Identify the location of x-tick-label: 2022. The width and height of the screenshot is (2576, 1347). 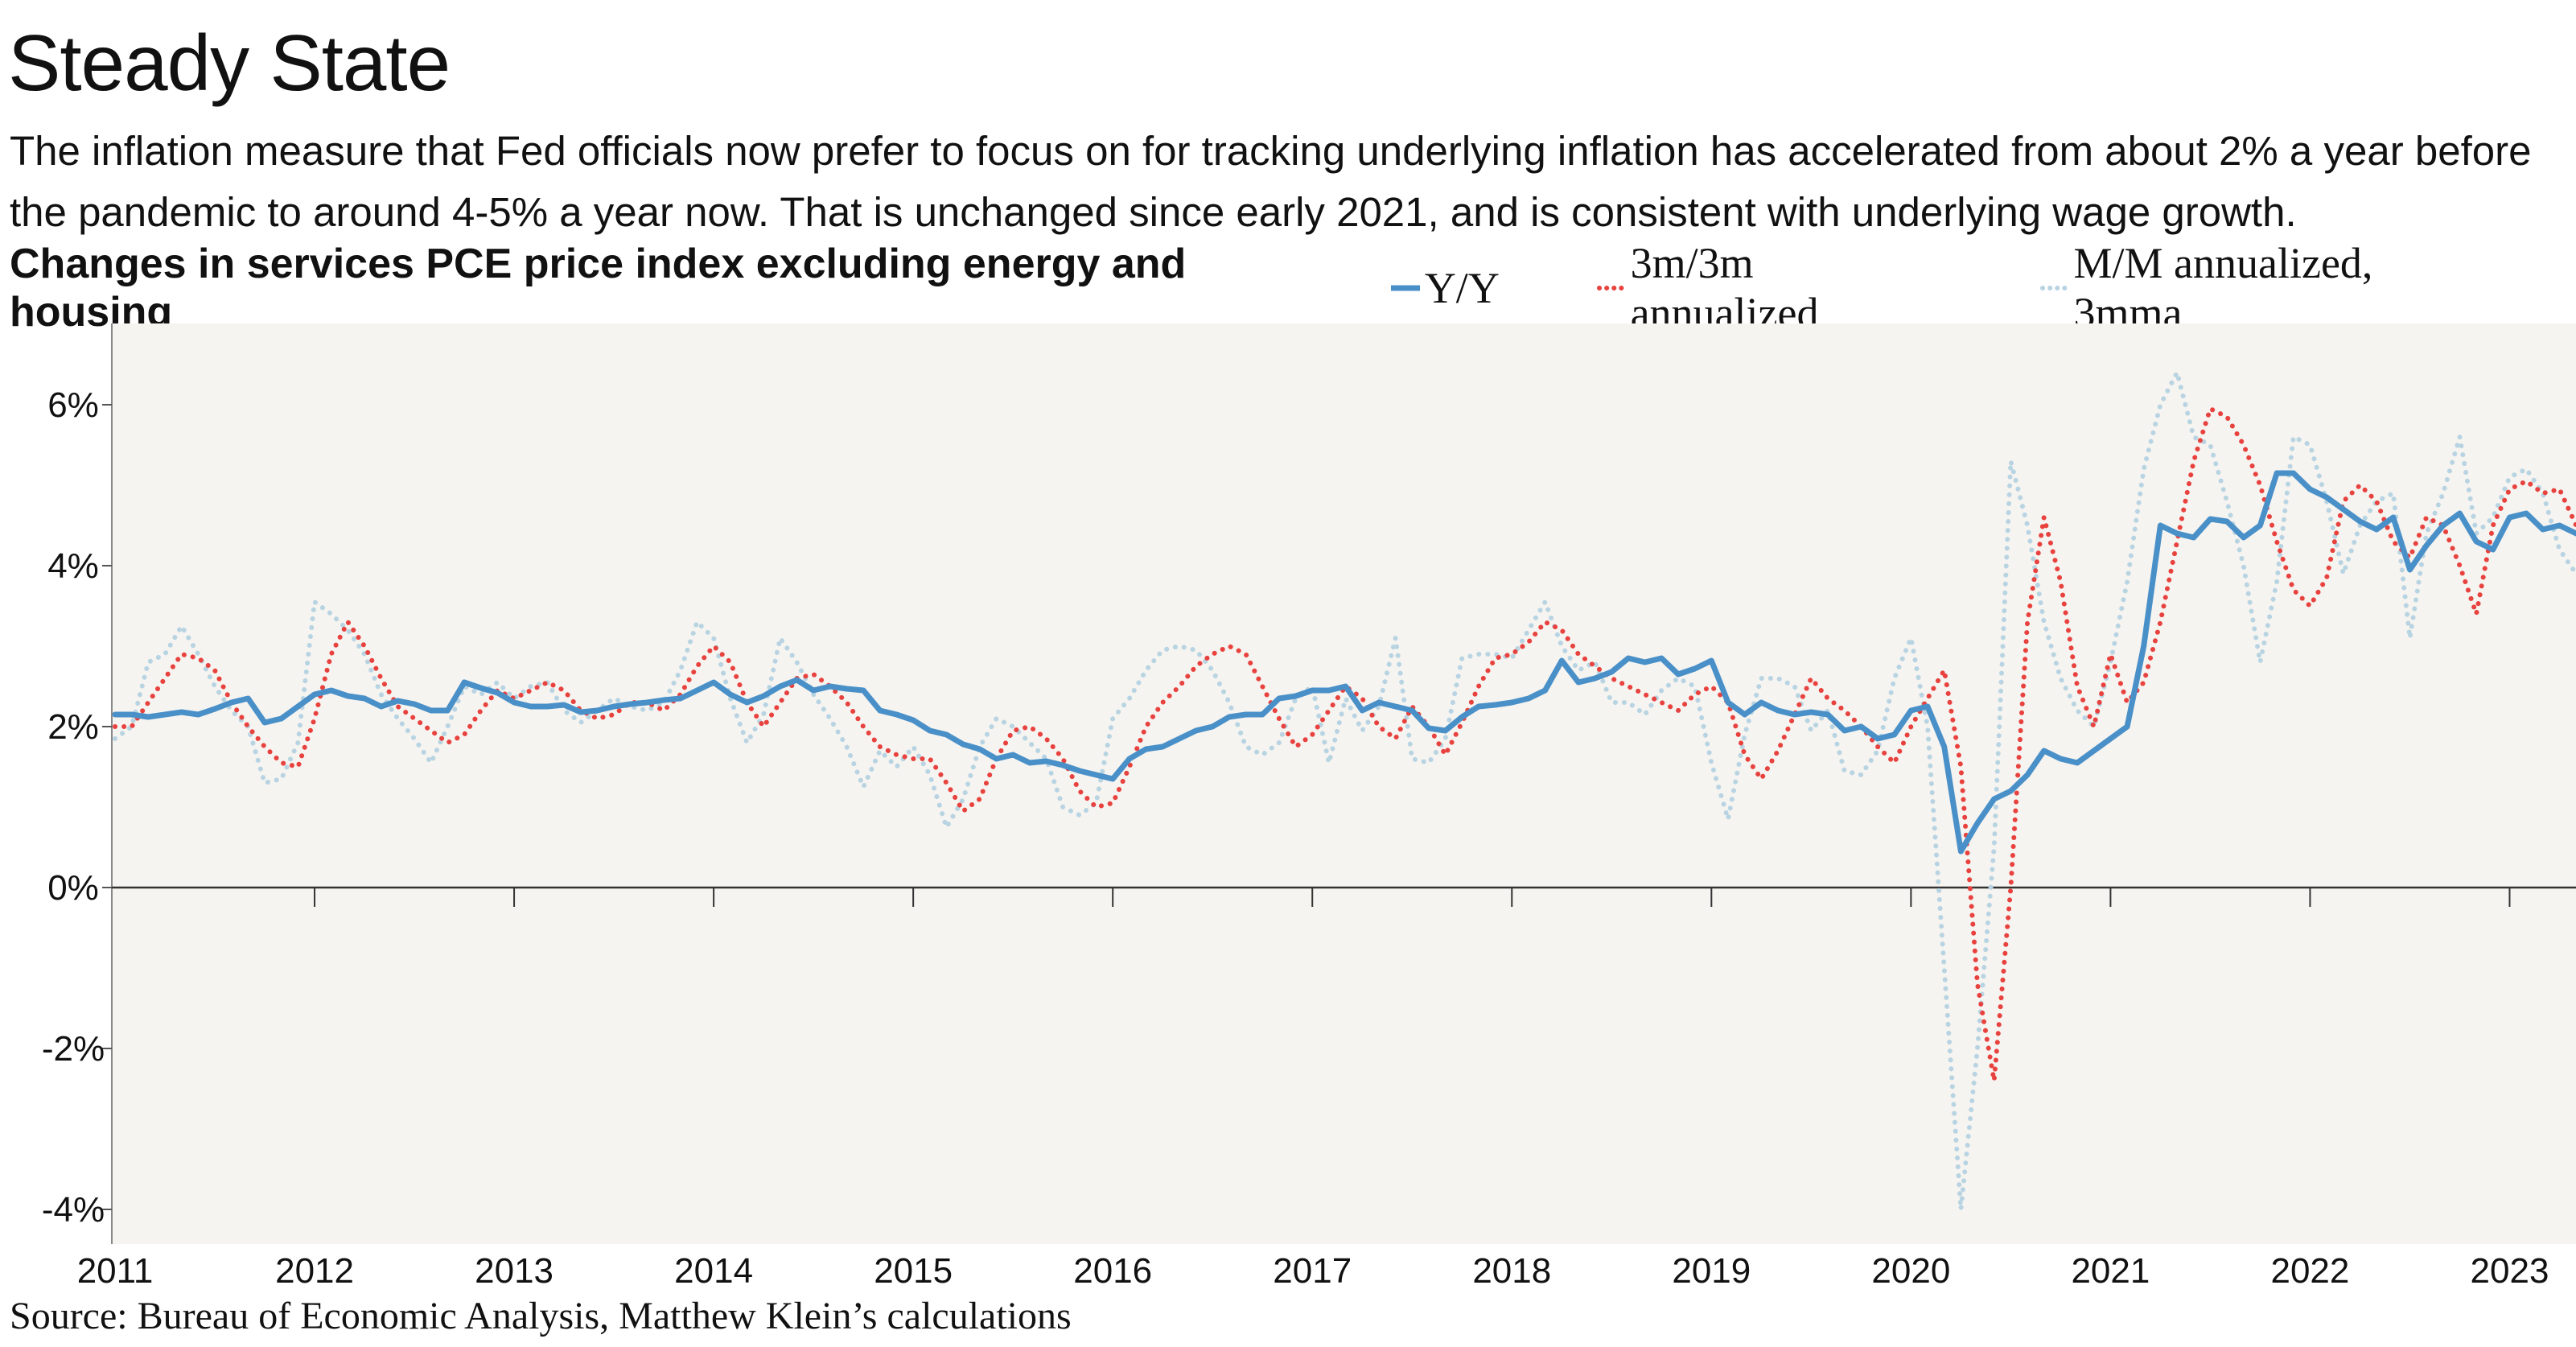
(2309, 1271).